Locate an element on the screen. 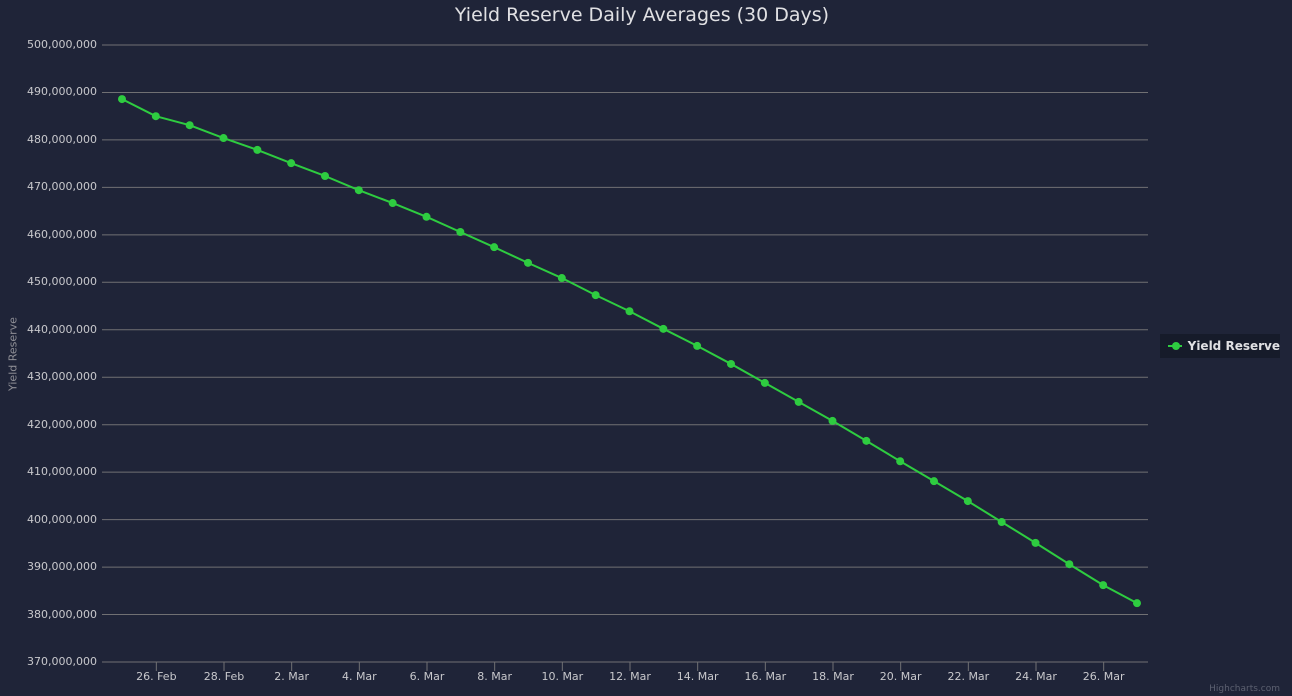 This screenshot has height=696, width=1292. legend-label: Yield Reserve is located at coordinates (1233, 346).